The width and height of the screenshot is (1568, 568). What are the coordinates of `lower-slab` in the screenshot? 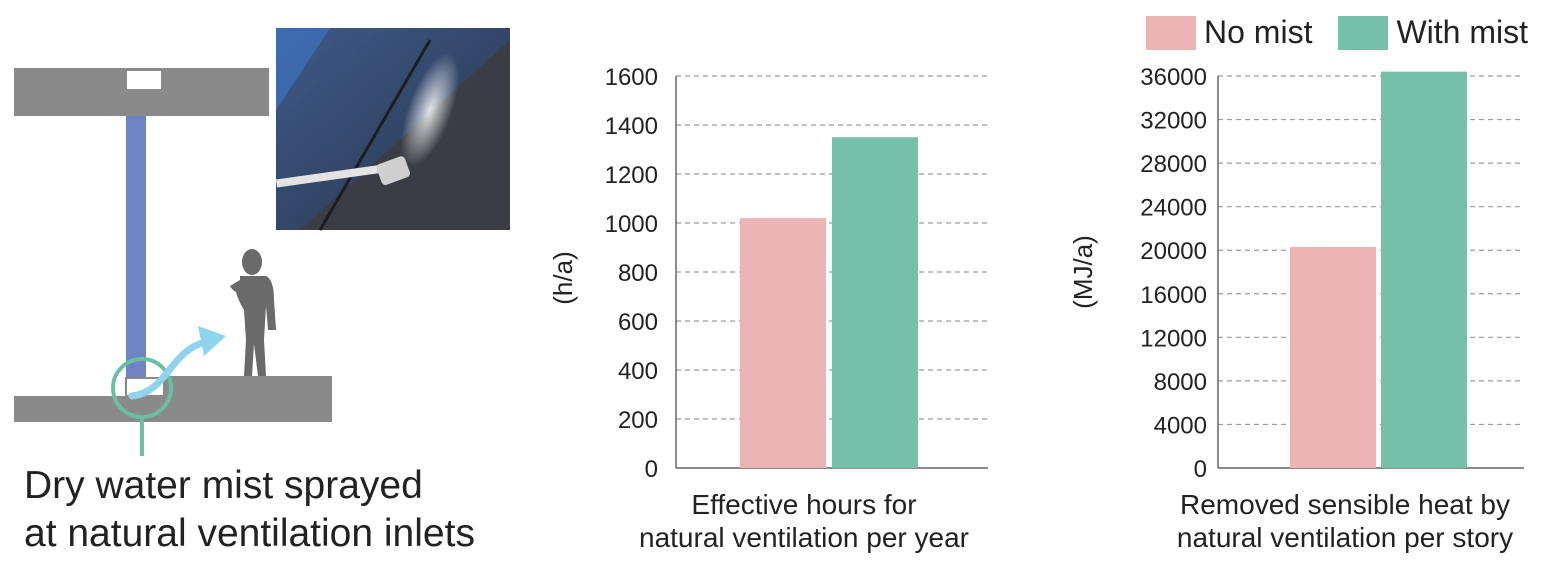 It's located at (173, 409).